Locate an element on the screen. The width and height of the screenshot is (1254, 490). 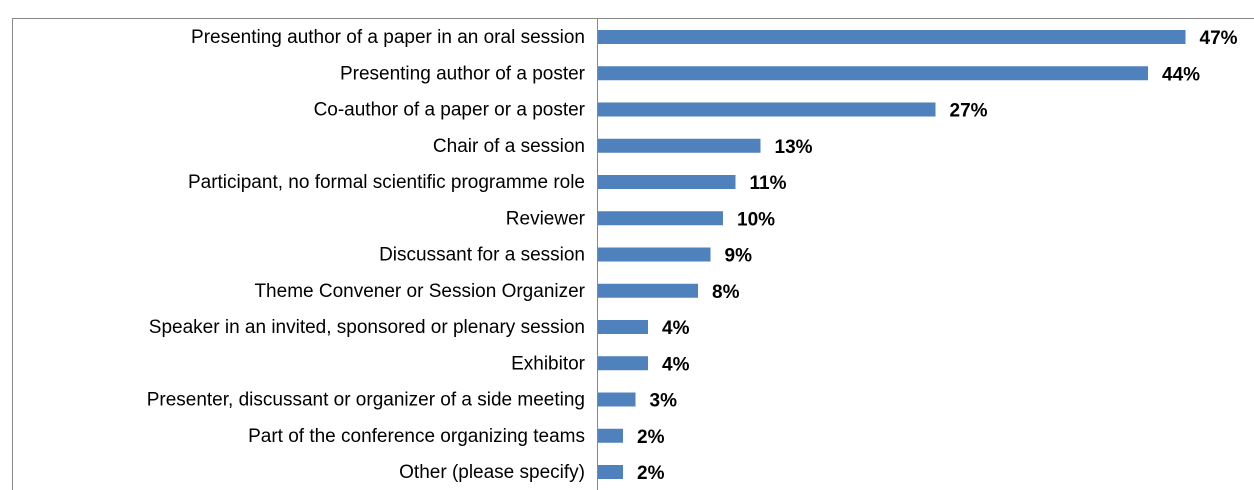
category-label: Reviewer is located at coordinates (546, 218).